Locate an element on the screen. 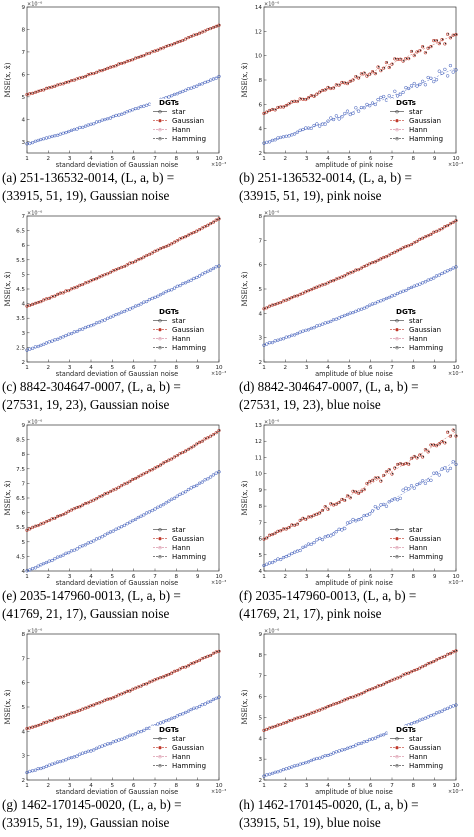 This screenshot has height=837, width=474. y-tick-label: 2 is located at coordinates (260, 781).